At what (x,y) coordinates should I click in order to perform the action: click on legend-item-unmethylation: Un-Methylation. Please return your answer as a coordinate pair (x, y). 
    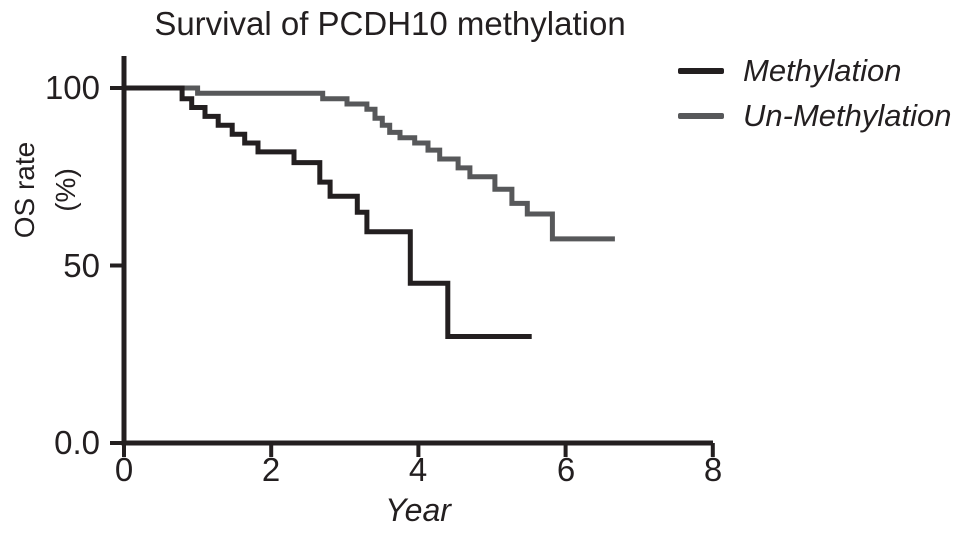
    Looking at the image, I should click on (814, 115).